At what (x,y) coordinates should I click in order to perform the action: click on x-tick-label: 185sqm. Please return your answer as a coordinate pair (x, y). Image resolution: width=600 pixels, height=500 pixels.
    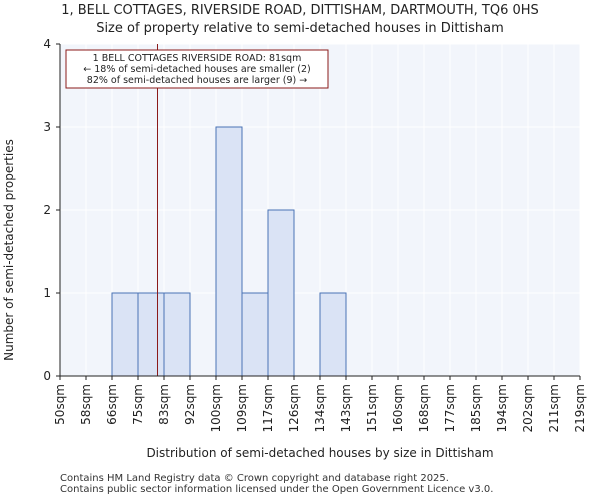
    Looking at the image, I should click on (476, 408).